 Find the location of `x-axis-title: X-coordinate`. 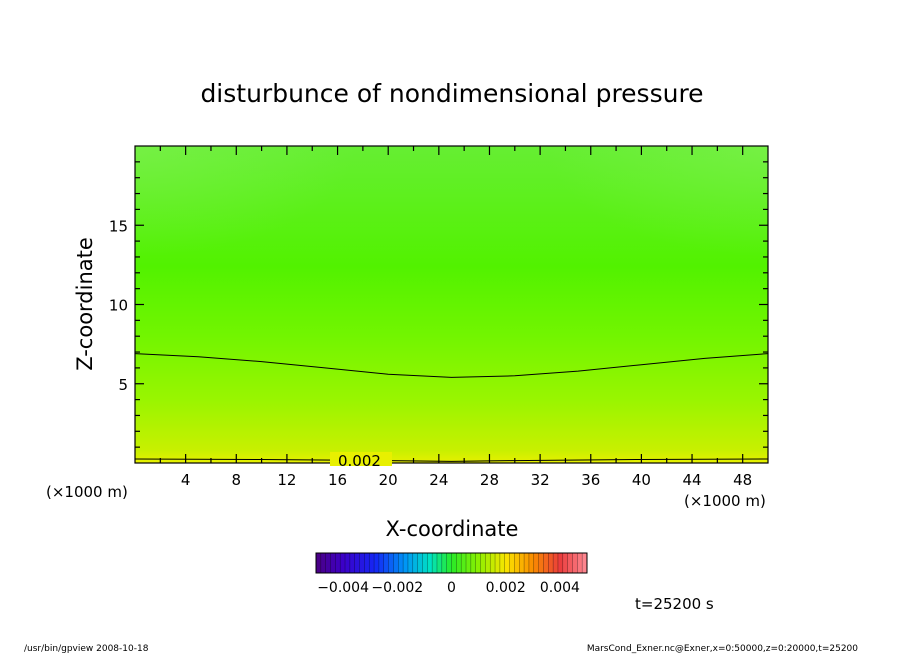

x-axis-title: X-coordinate is located at coordinates (452, 529).